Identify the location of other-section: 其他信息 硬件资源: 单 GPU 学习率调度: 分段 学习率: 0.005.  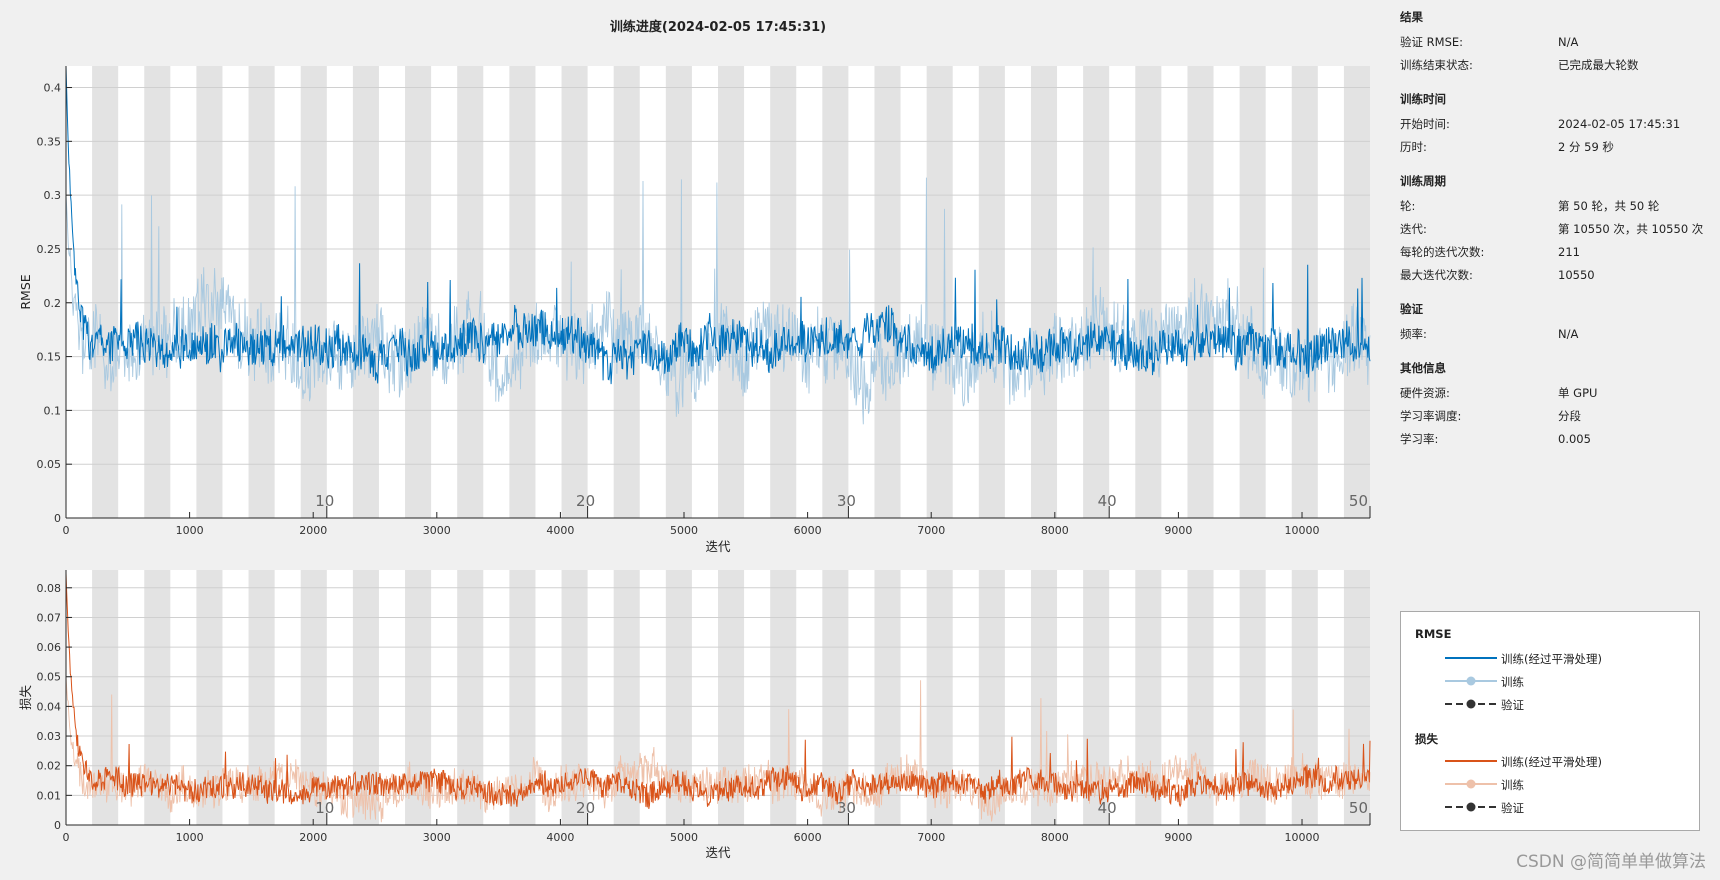
(1560, 405).